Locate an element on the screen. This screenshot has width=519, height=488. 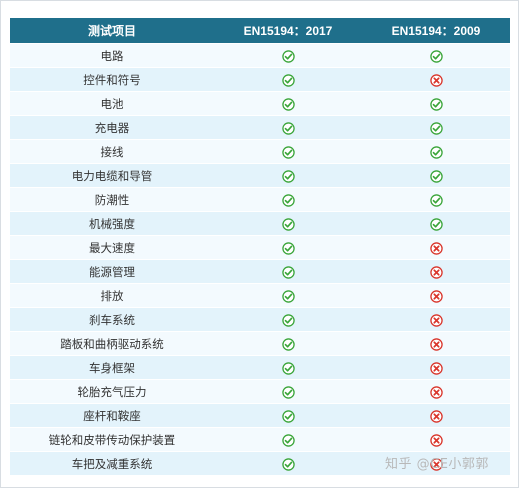
table-row: 轮胎充气压力 is located at coordinates (260, 391).